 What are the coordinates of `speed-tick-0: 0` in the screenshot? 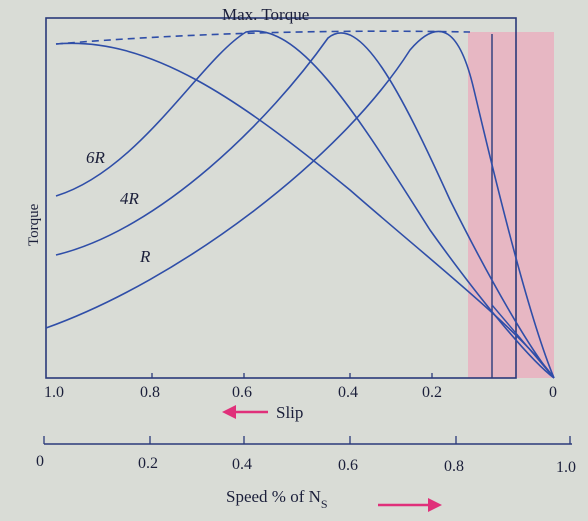 It's located at (40, 461).